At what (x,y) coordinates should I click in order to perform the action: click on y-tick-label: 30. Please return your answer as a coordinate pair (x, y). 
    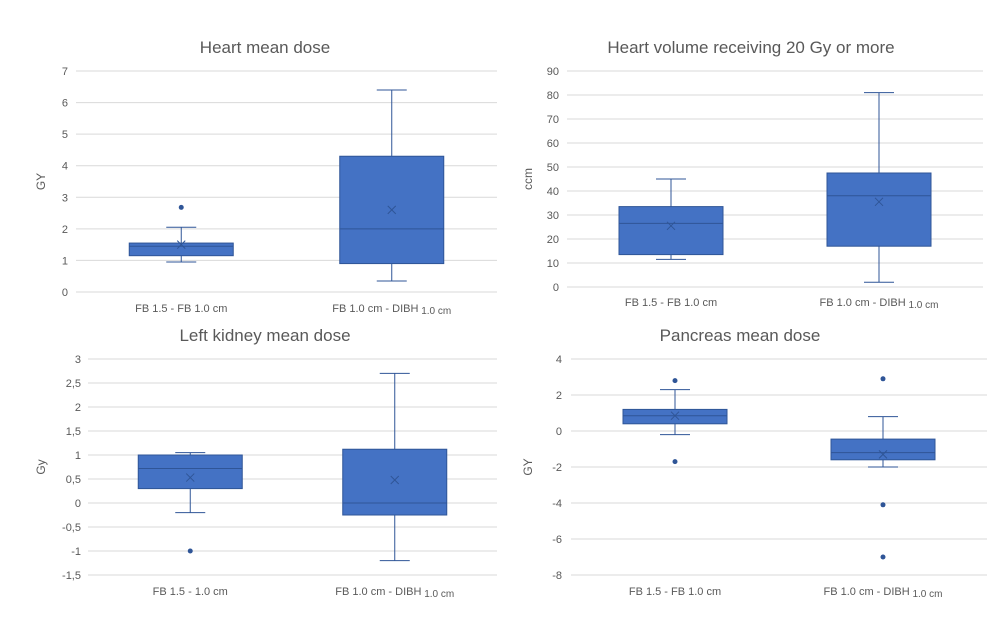
    Looking at the image, I should click on (553, 216).